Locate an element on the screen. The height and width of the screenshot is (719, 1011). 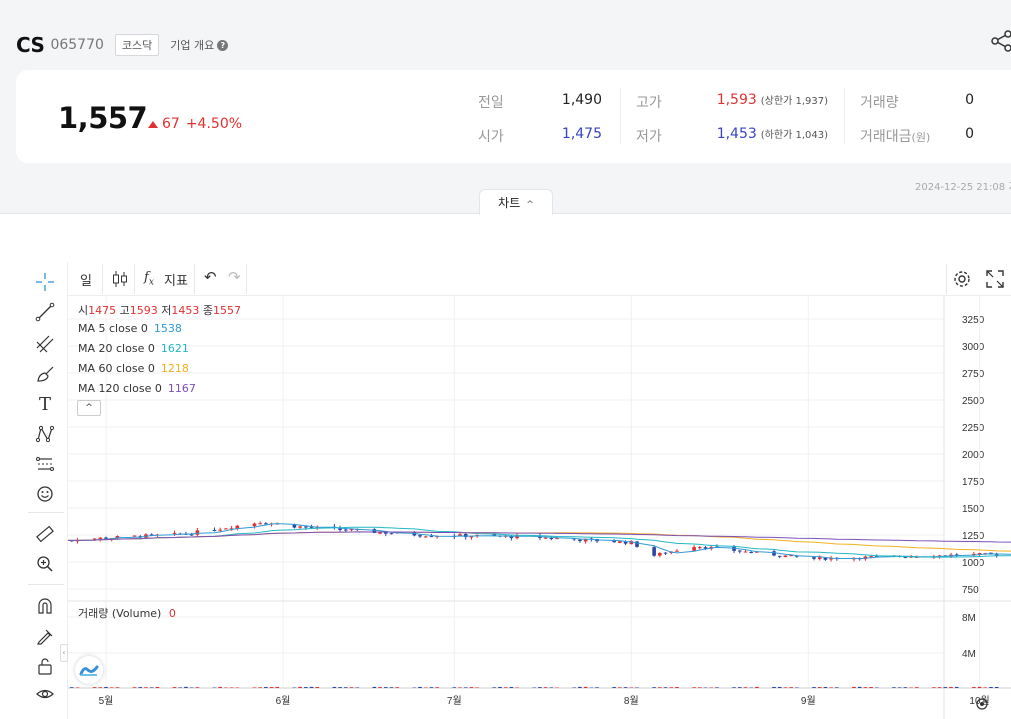
redo-icon: ↷ is located at coordinates (234, 277).